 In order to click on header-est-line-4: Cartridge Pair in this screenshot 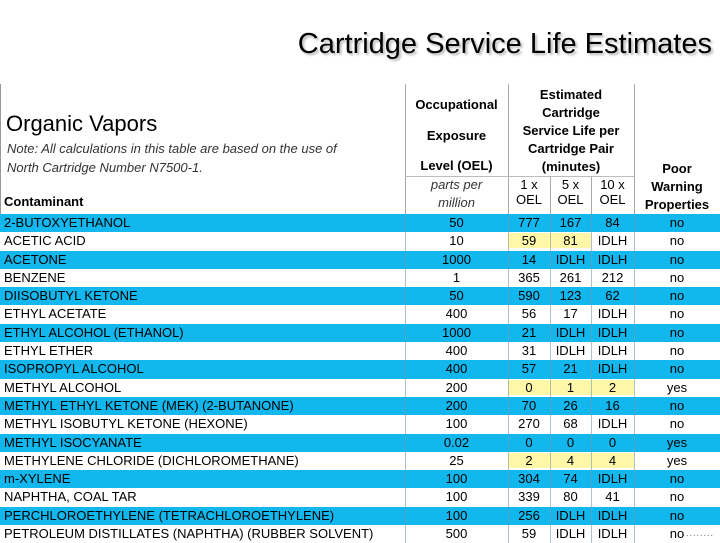, I will do `click(571, 148)`.